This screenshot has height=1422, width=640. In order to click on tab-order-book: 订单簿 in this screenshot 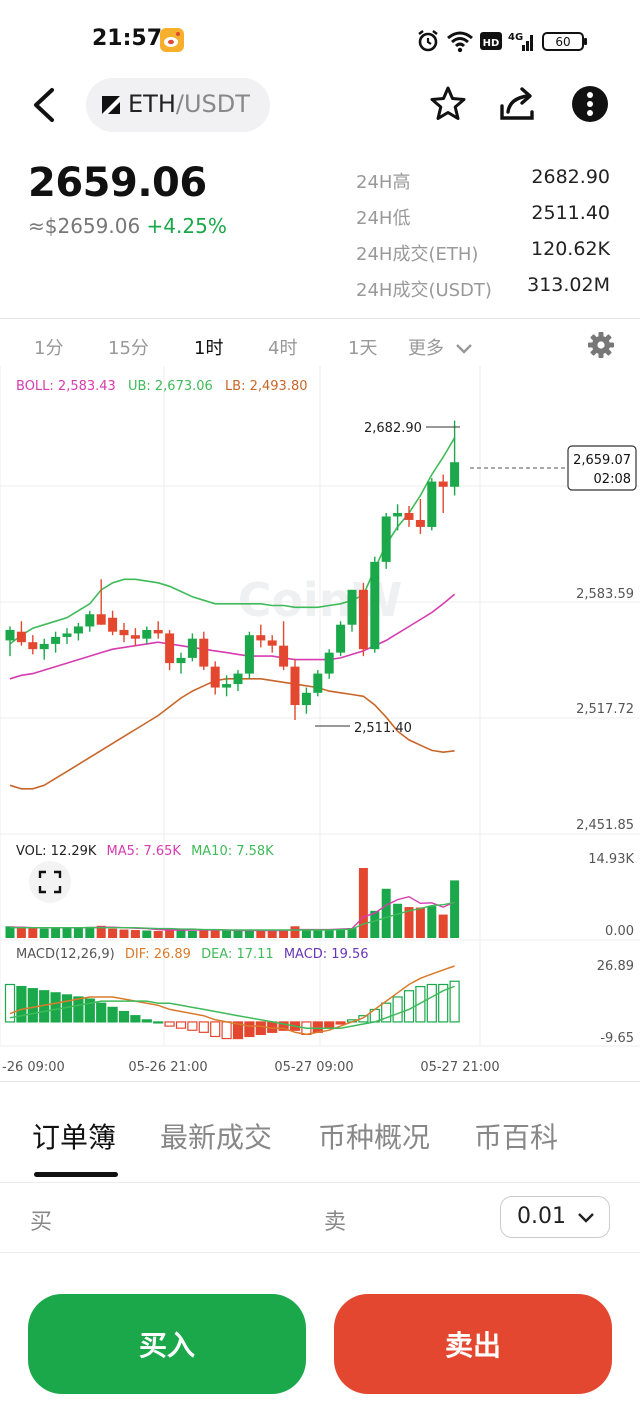, I will do `click(74, 1137)`.